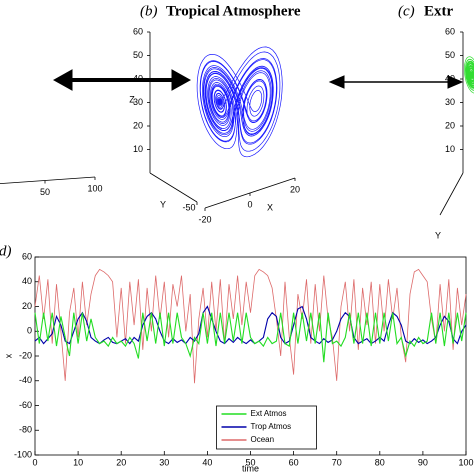  Describe the element at coordinates (25, 355) in the screenshot. I see `y-tick-label: -20` at that location.